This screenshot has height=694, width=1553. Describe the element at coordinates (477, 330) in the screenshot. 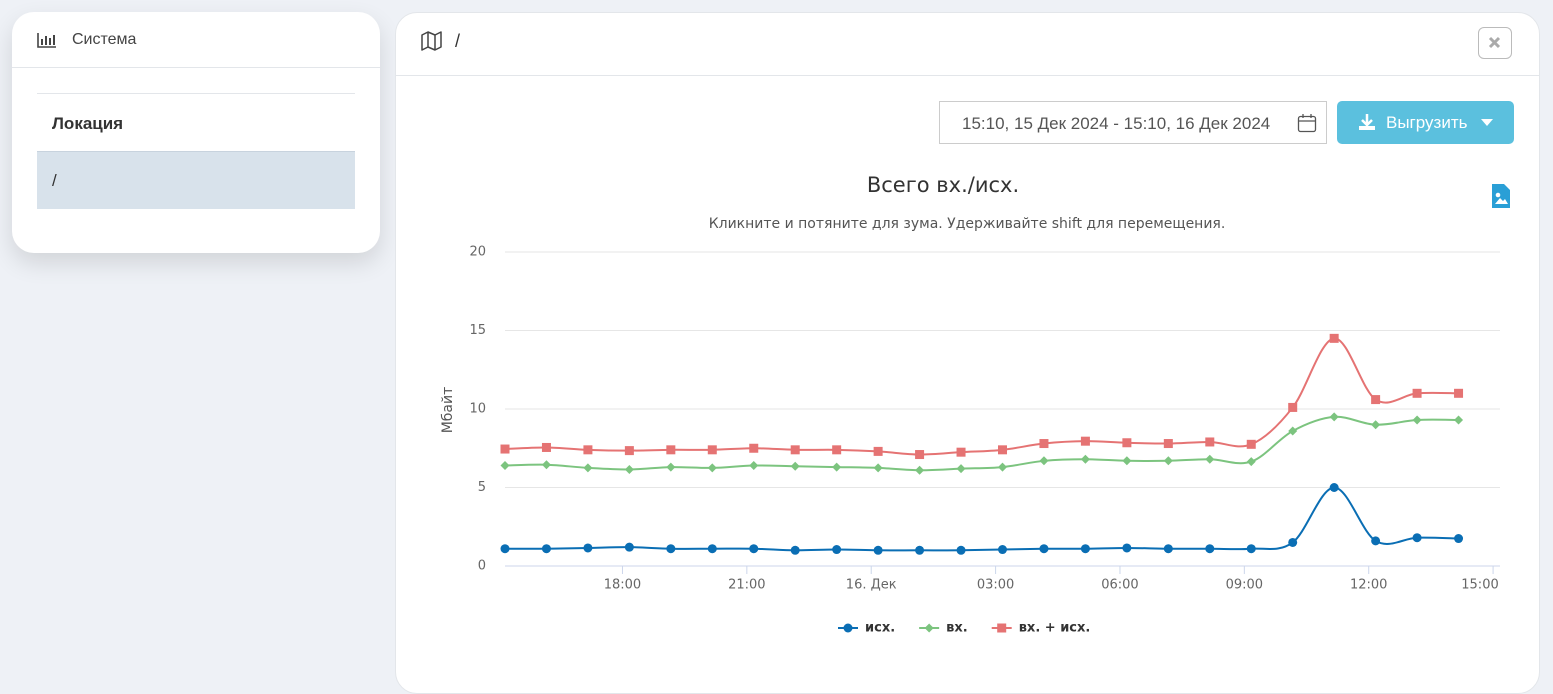

I see `y-tick-label: 15` at that location.